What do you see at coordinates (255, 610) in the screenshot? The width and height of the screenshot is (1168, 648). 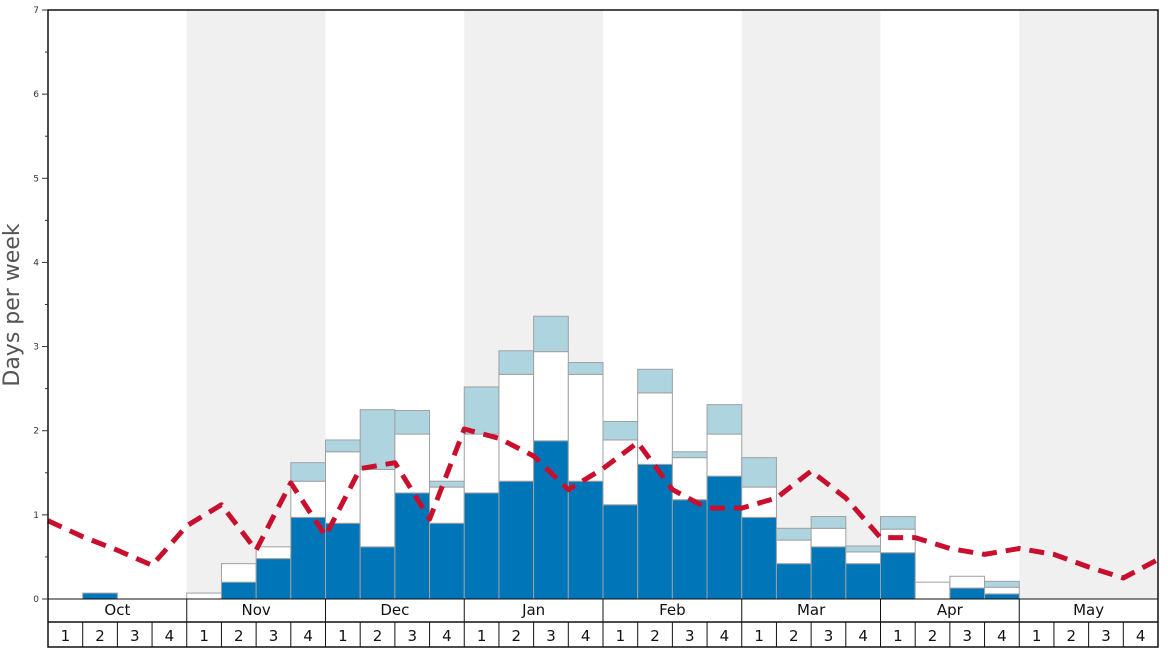 I see `month-label-nov: Nov` at bounding box center [255, 610].